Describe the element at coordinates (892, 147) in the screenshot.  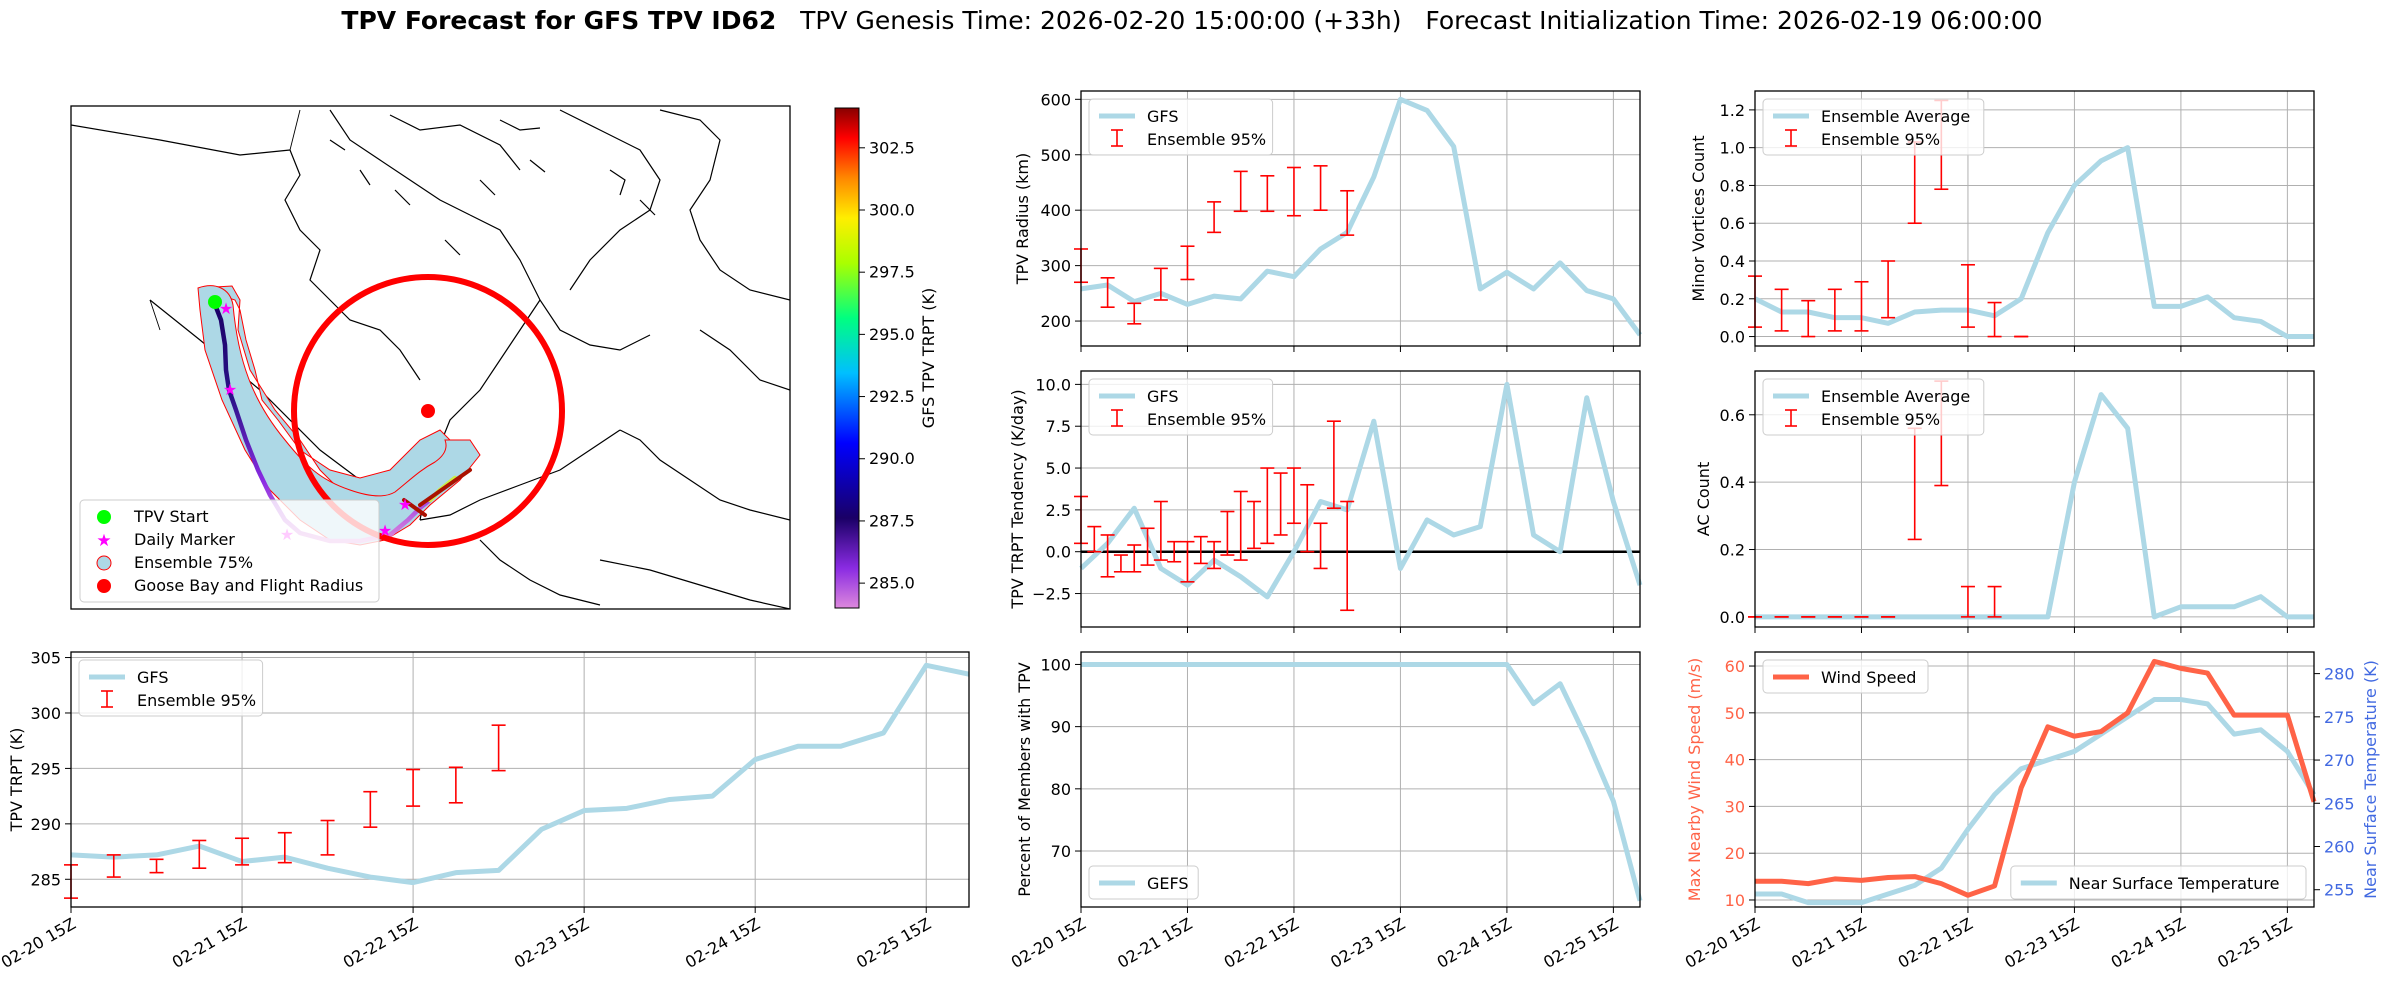
I see `colorbar-tick-label: 302.5` at that location.